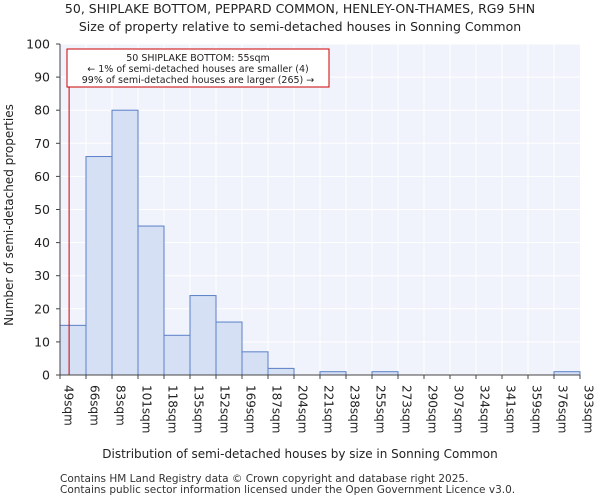  Describe the element at coordinates (355, 409) in the screenshot. I see `x-tick-label: 238sqm` at that location.